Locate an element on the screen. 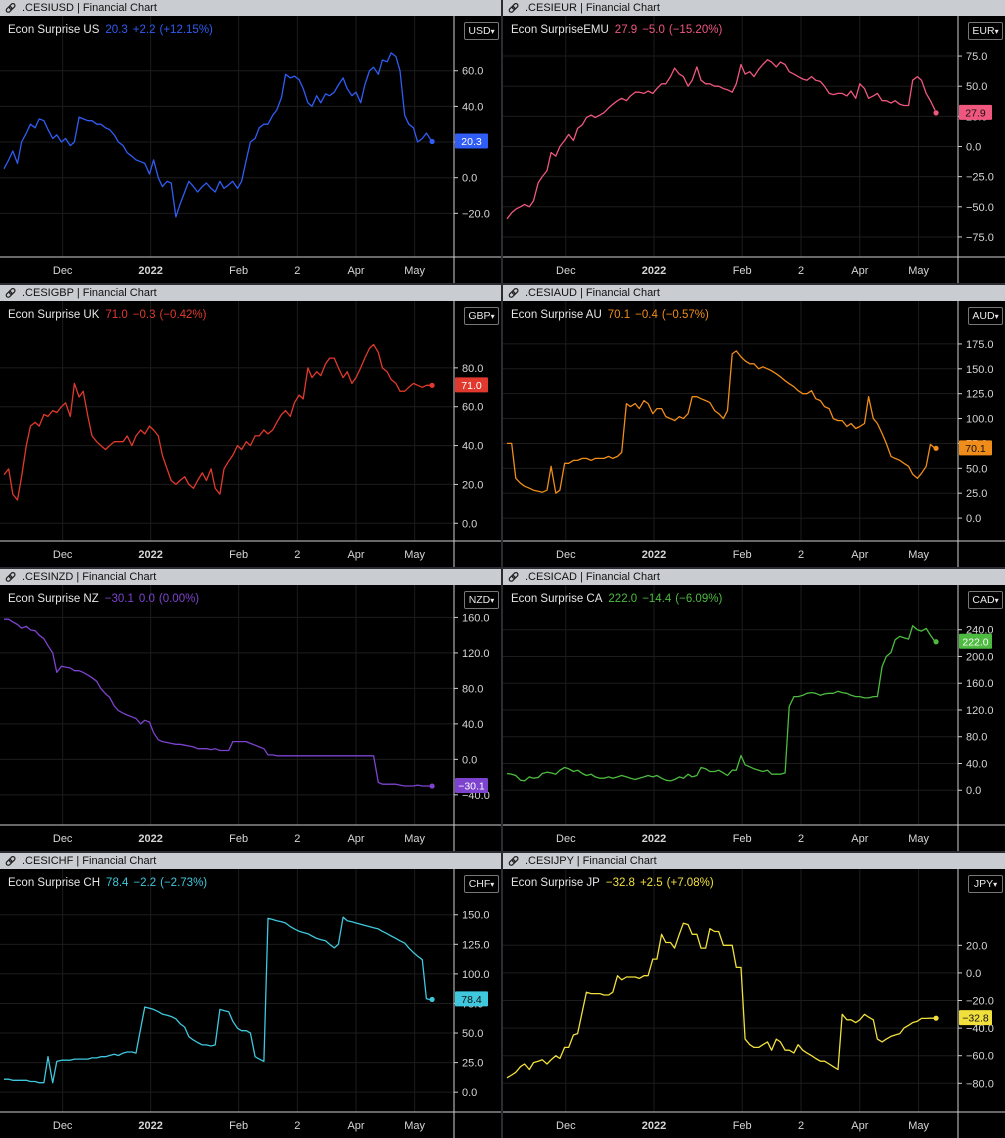  last-value-tag: 71.0 is located at coordinates (471, 385).